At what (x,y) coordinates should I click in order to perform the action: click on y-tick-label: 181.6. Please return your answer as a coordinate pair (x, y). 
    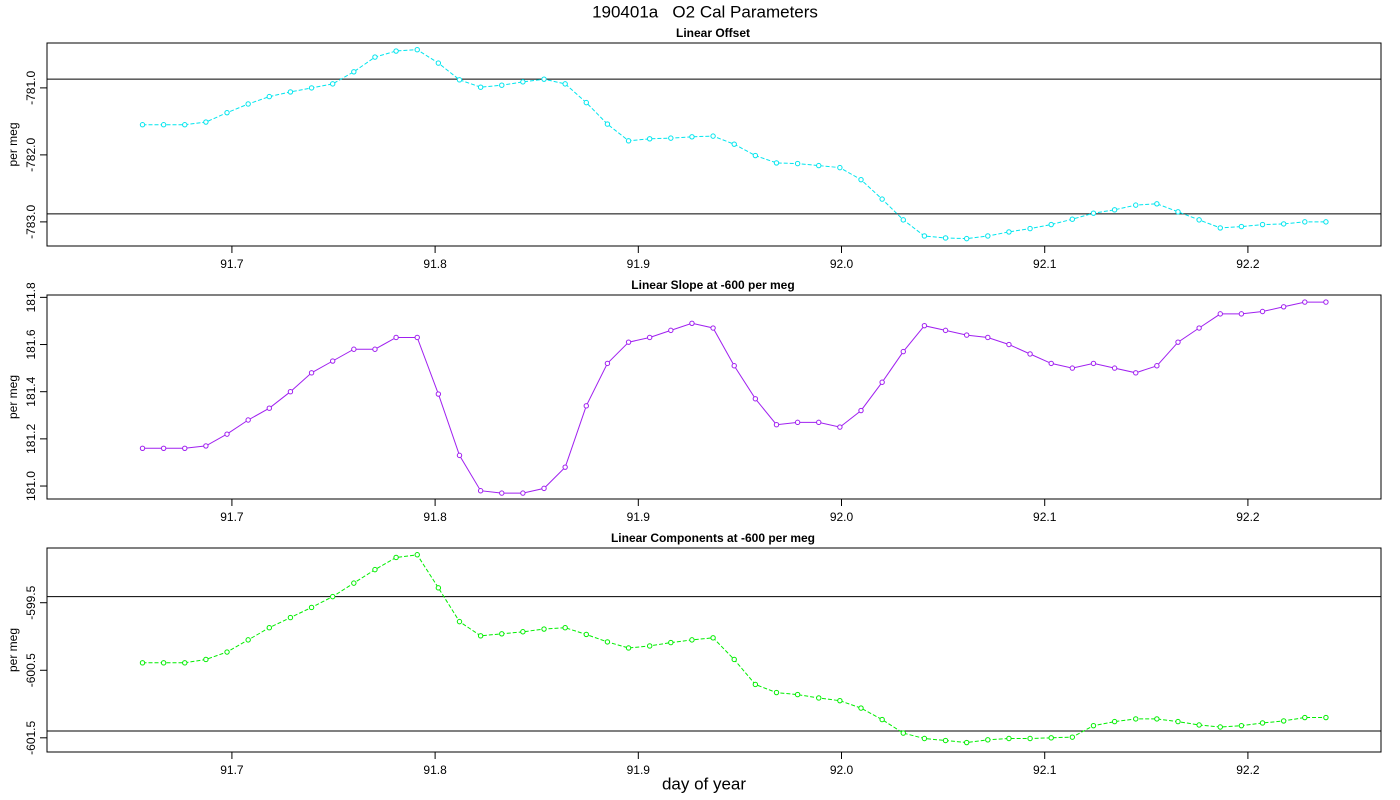
    Looking at the image, I should click on (31, 344).